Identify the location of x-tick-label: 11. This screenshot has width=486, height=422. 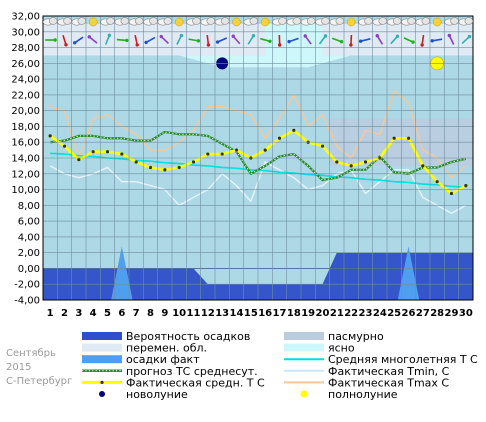
(194, 313).